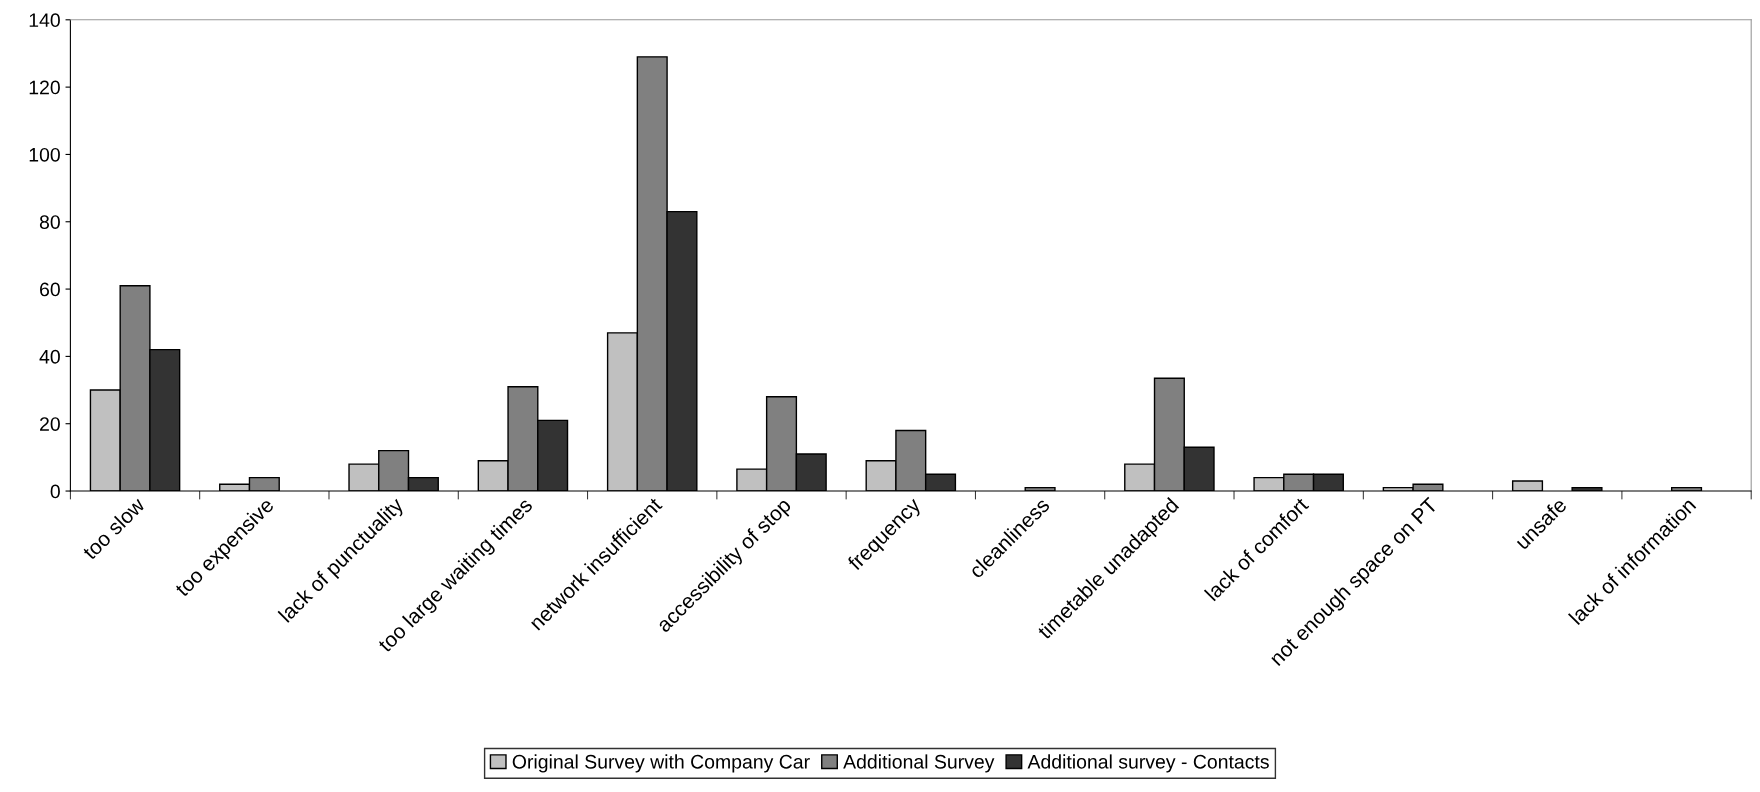  I want to click on y-tick-label: 120, so click(44, 87).